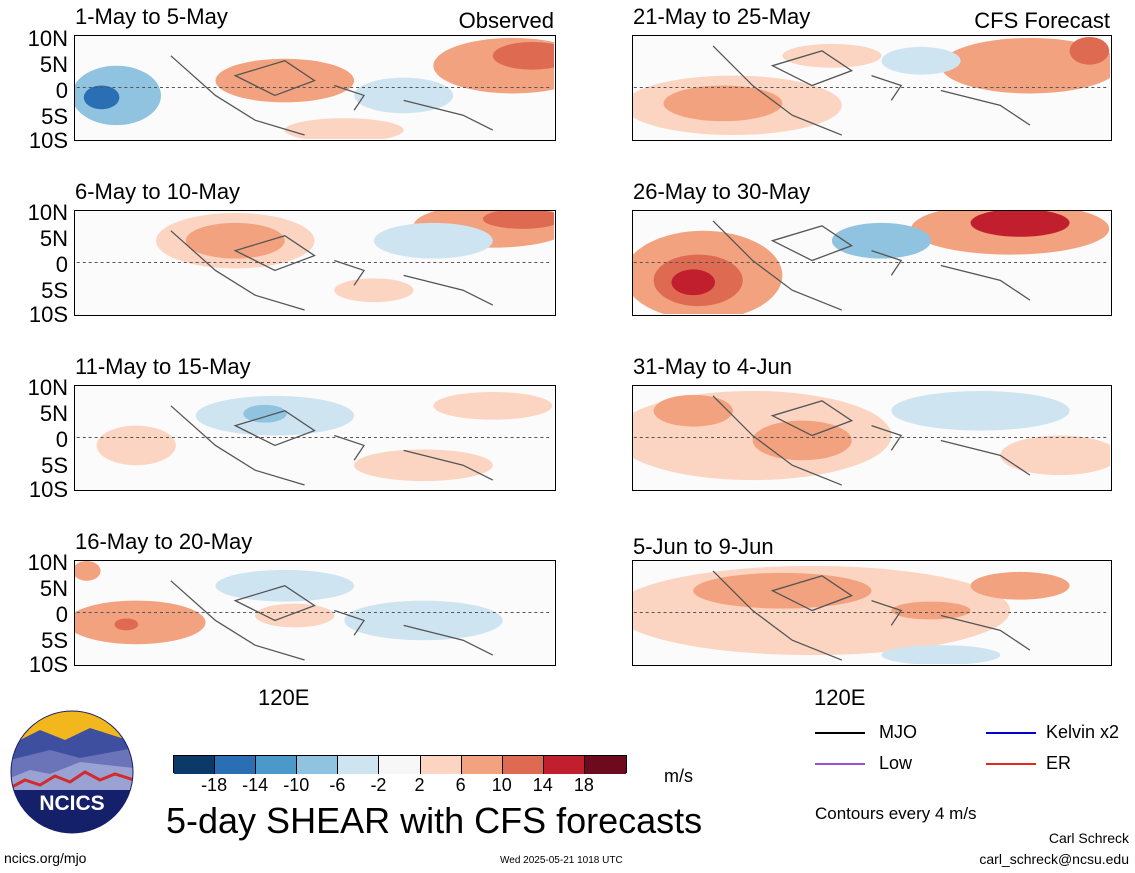 The image size is (1135, 873). What do you see at coordinates (506, 20) in the screenshot?
I see `panel-tag-observed: Observed` at bounding box center [506, 20].